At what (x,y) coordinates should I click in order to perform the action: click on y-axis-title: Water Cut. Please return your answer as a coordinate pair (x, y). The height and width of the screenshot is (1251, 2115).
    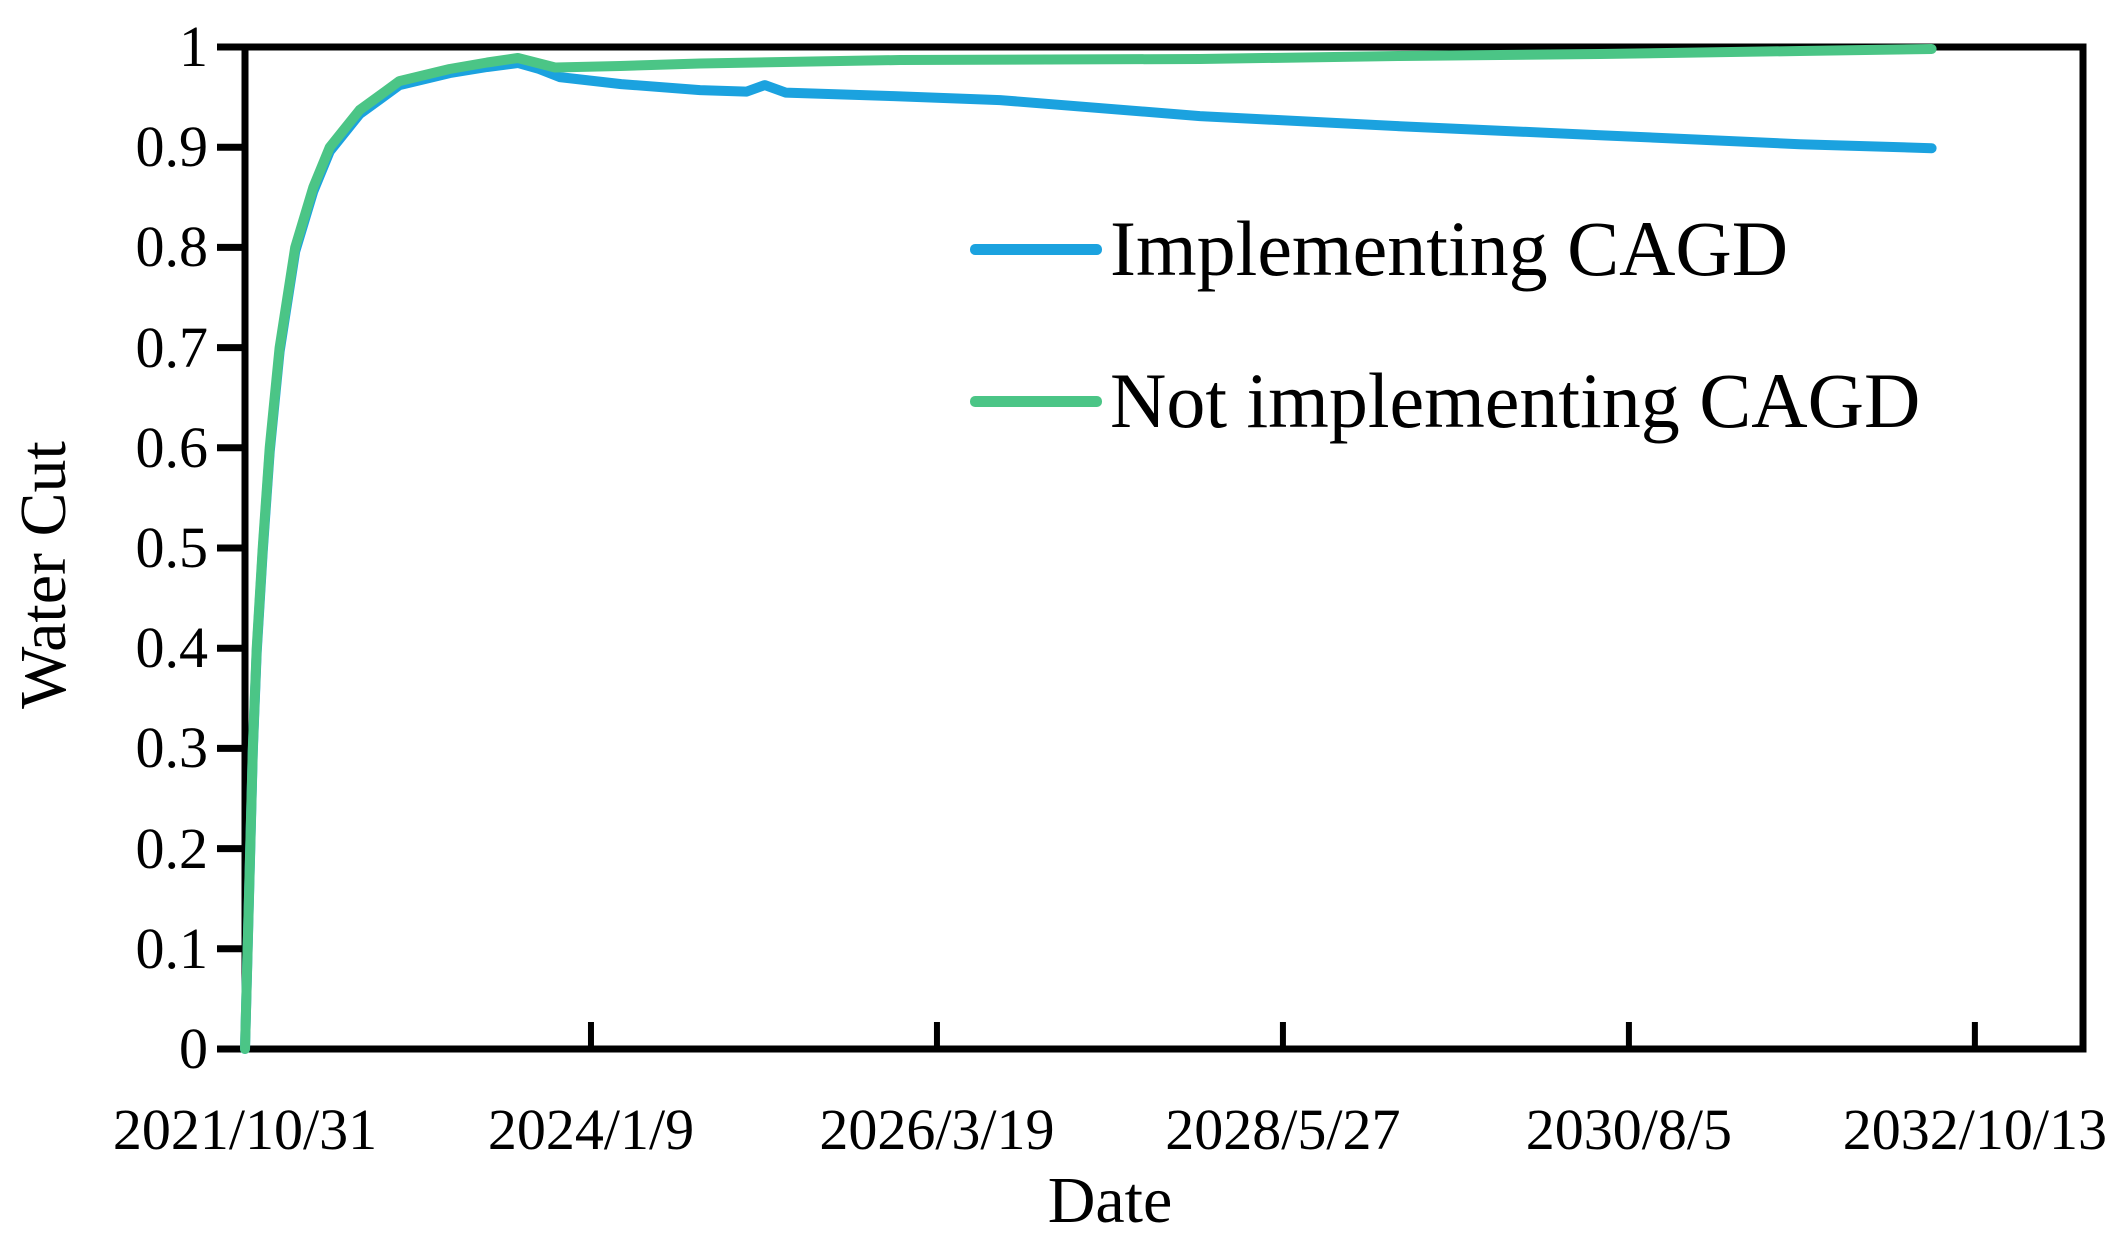
    Looking at the image, I should click on (43, 575).